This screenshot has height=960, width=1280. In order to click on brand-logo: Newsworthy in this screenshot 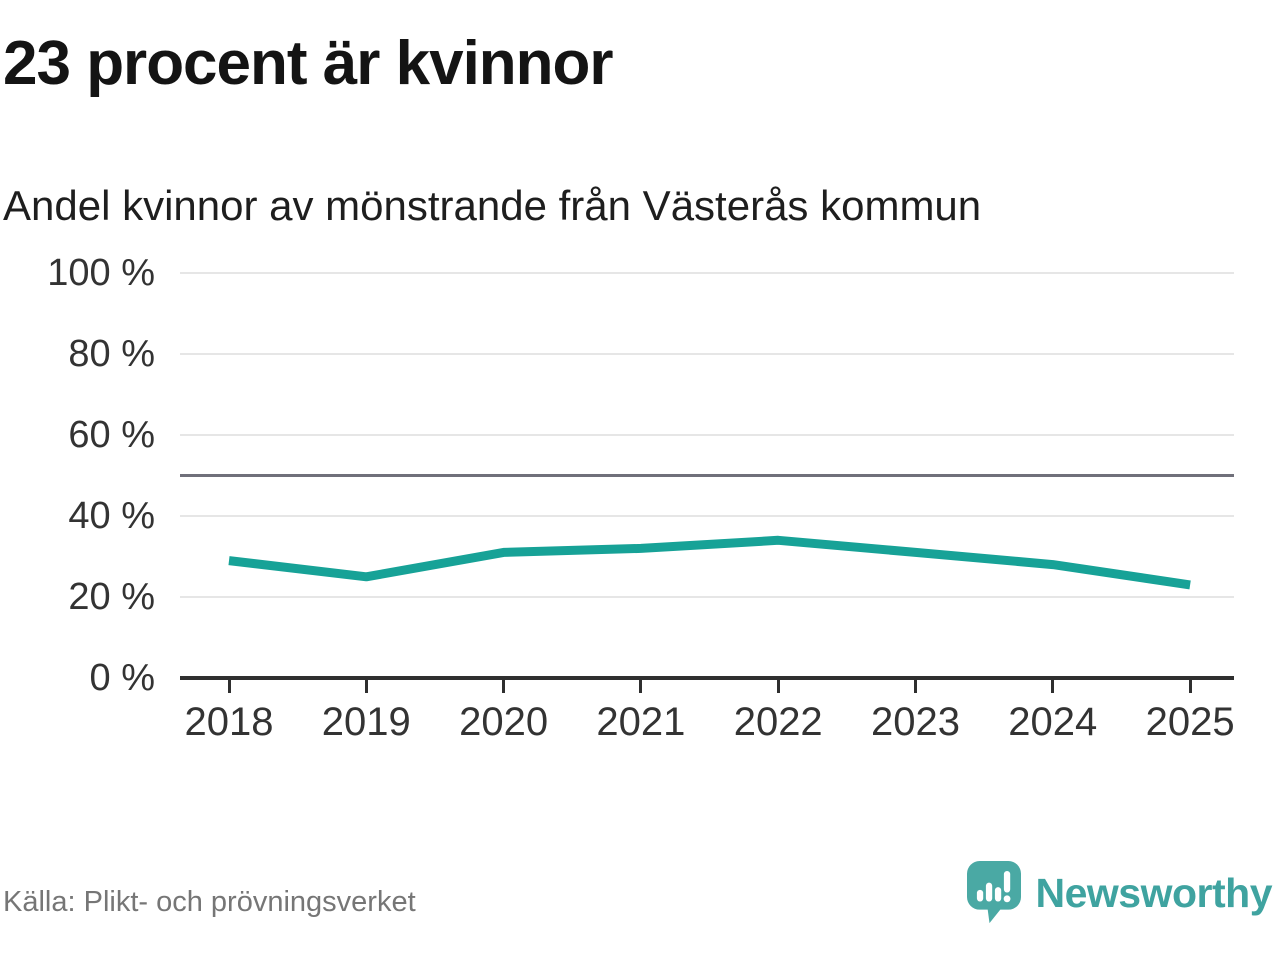, I will do `click(1119, 893)`.